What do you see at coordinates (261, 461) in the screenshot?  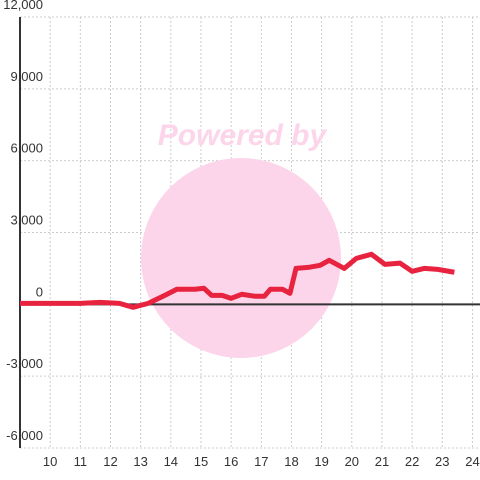 I see `x-tick-label: 17` at bounding box center [261, 461].